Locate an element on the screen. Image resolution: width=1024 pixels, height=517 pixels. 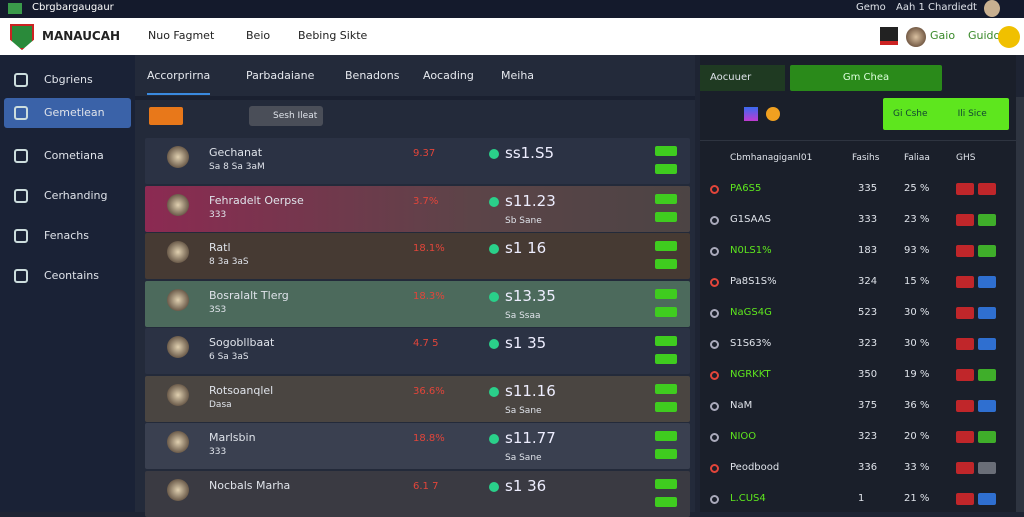
top-link: Gemo is located at coordinates (871, 7).